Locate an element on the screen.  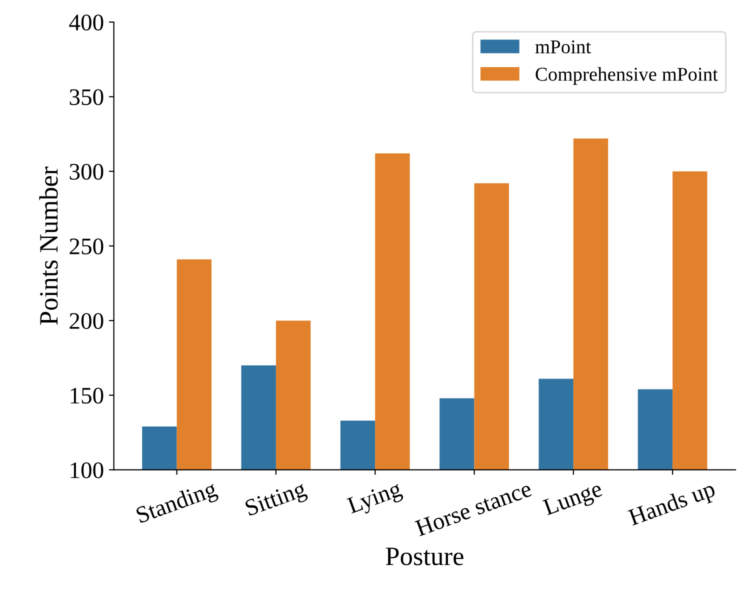
x-tick-label: Lying is located at coordinates (375, 499).